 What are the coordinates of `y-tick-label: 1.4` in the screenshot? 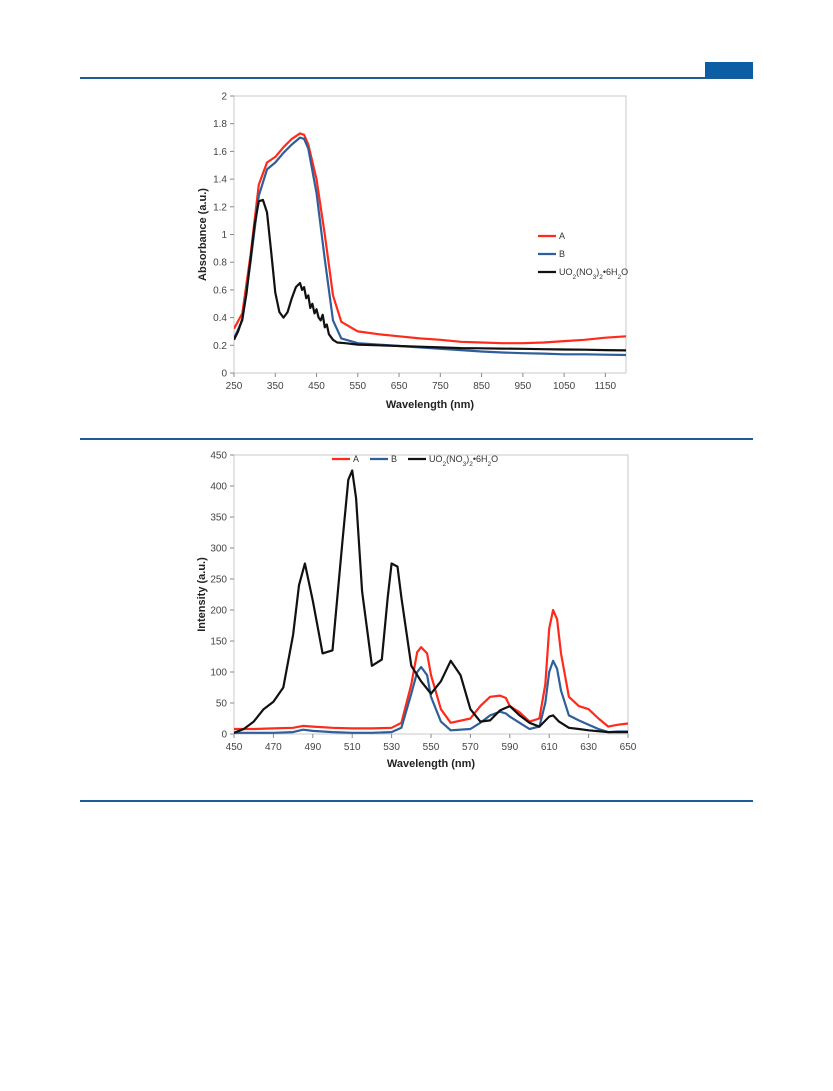 It's located at (220, 180).